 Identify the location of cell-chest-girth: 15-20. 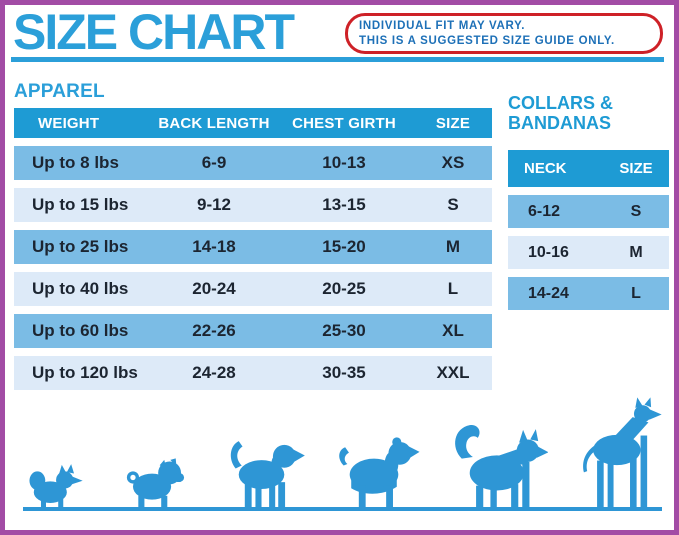
(344, 246).